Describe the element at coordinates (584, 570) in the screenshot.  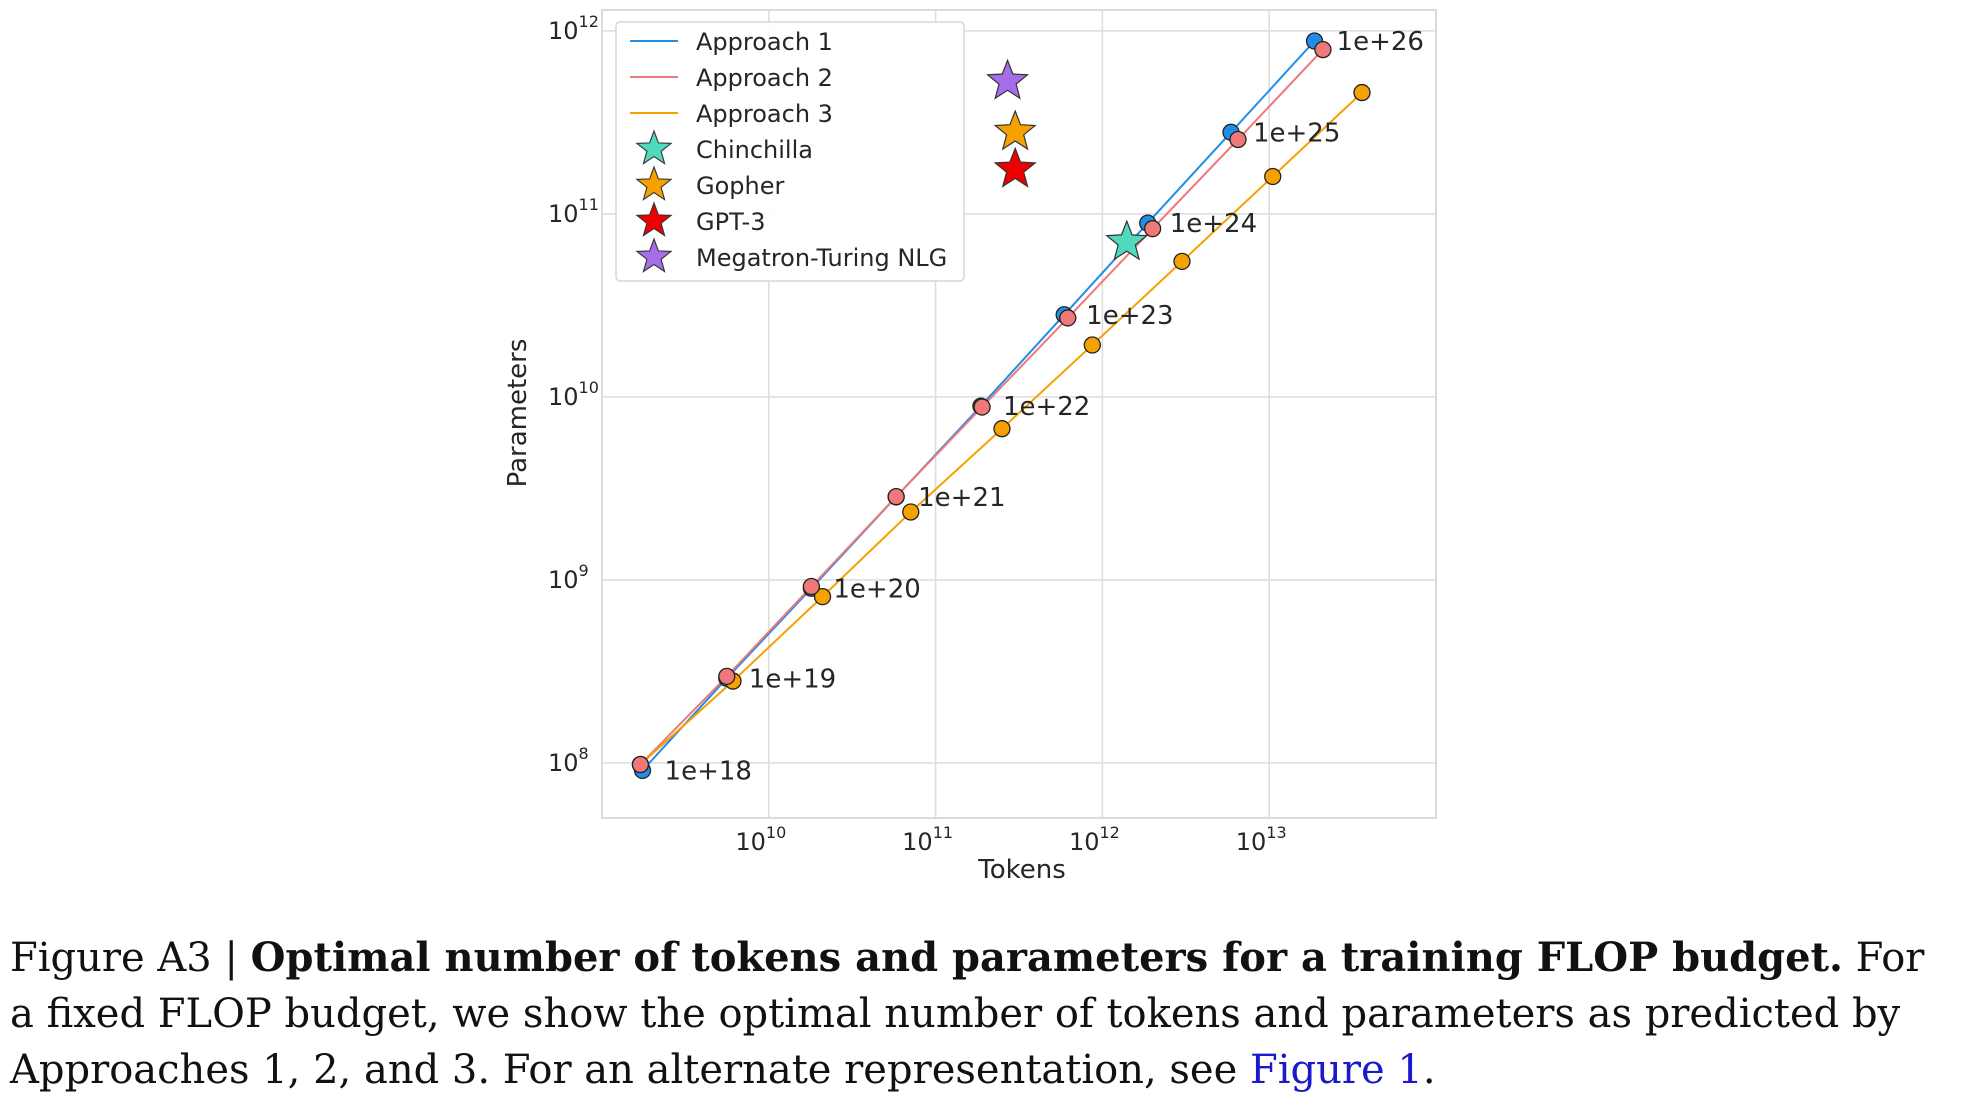
I see `y-tick-exponent: 9` at that location.